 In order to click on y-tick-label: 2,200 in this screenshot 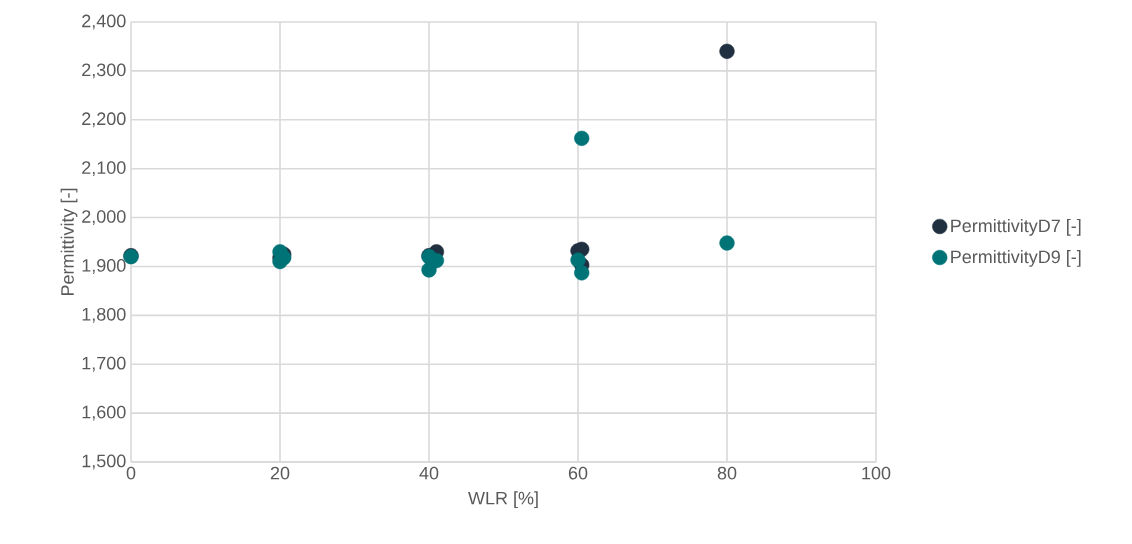, I will do `click(104, 120)`.